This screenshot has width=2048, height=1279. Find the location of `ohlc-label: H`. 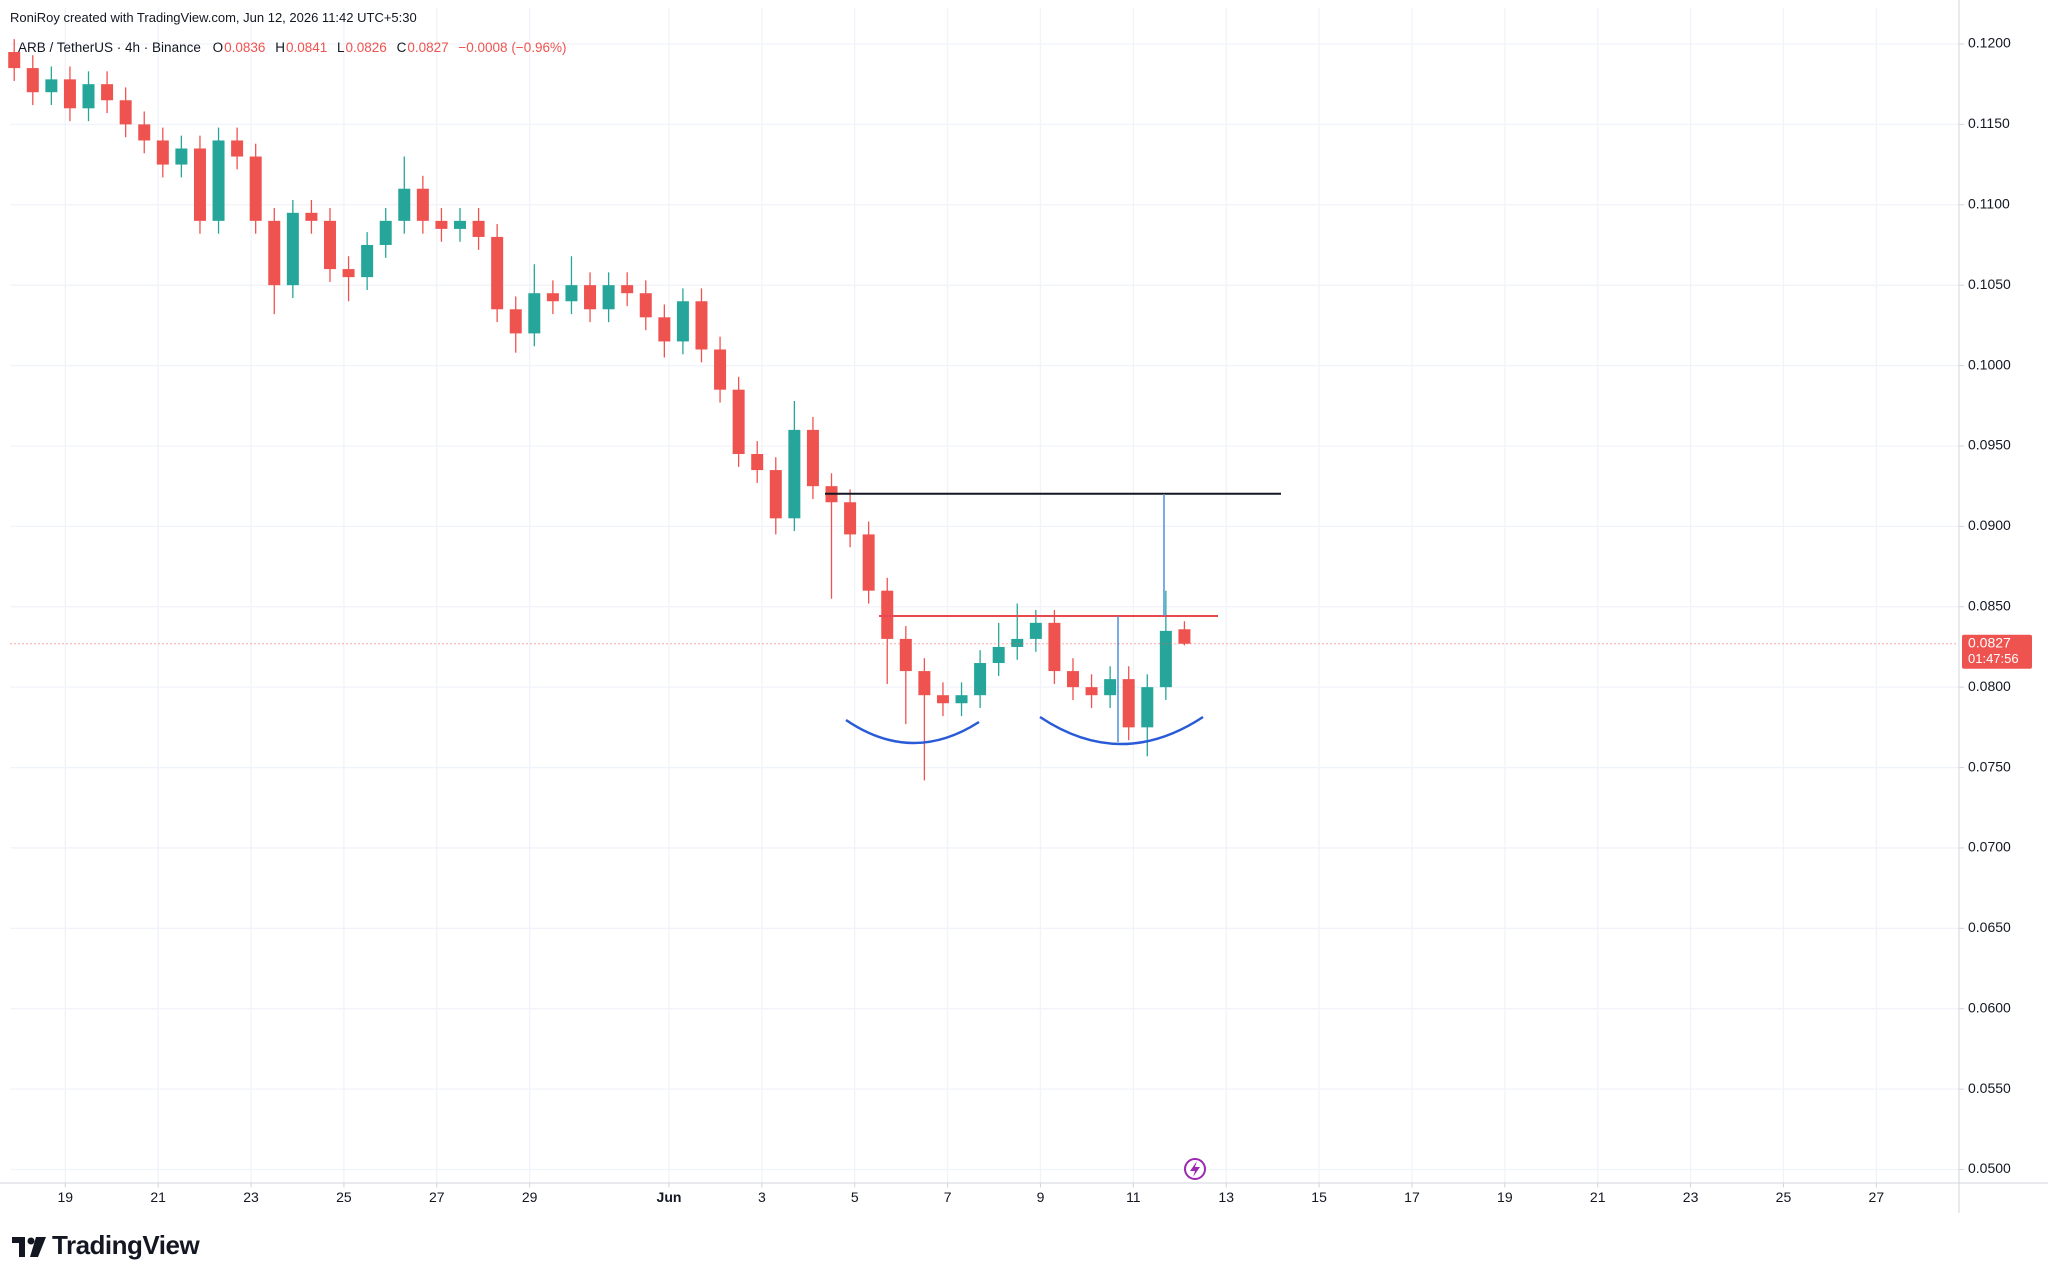

ohlc-label: H is located at coordinates (280, 47).